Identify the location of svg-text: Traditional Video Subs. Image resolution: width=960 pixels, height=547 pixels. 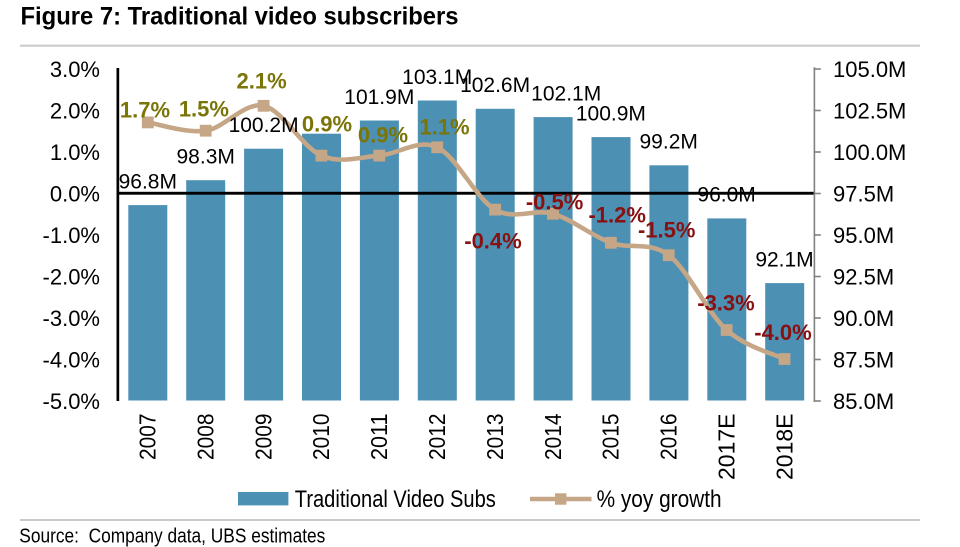
(395, 499).